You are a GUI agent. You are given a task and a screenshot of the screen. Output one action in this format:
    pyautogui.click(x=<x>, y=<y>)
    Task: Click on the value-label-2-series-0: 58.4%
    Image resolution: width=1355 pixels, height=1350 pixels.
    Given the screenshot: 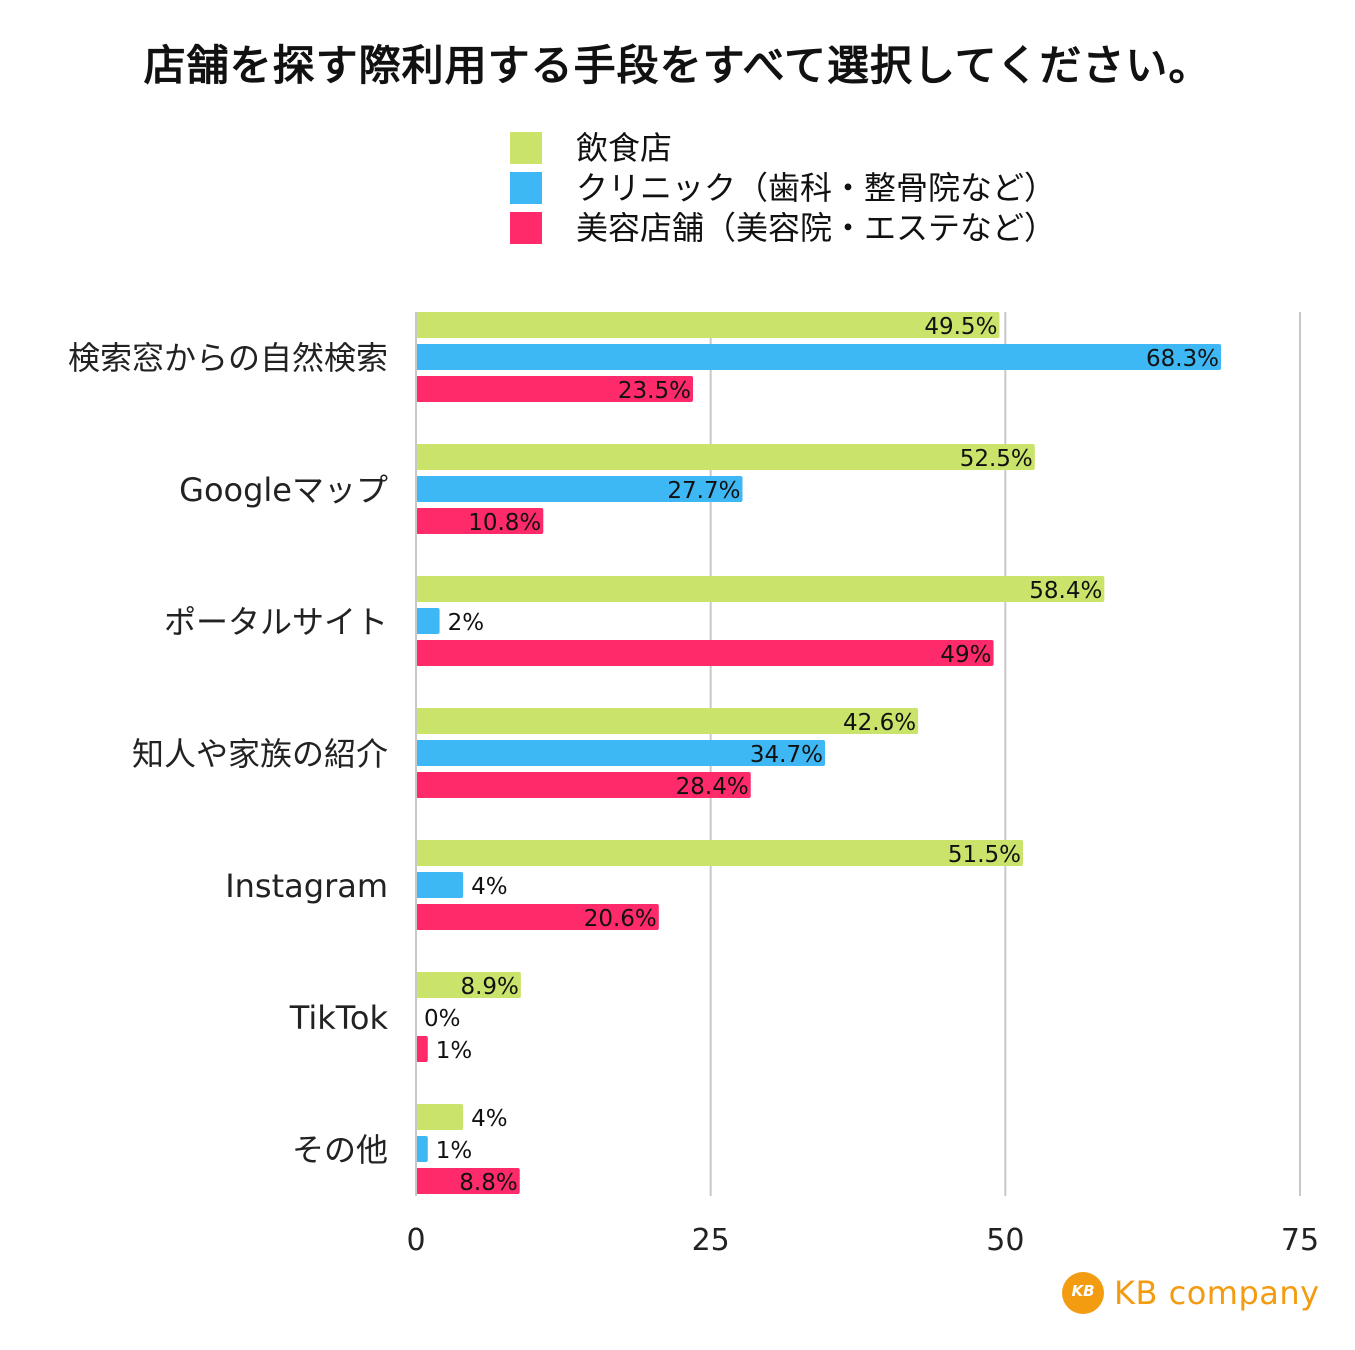 What is the action you would take?
    pyautogui.click(x=1065, y=591)
    